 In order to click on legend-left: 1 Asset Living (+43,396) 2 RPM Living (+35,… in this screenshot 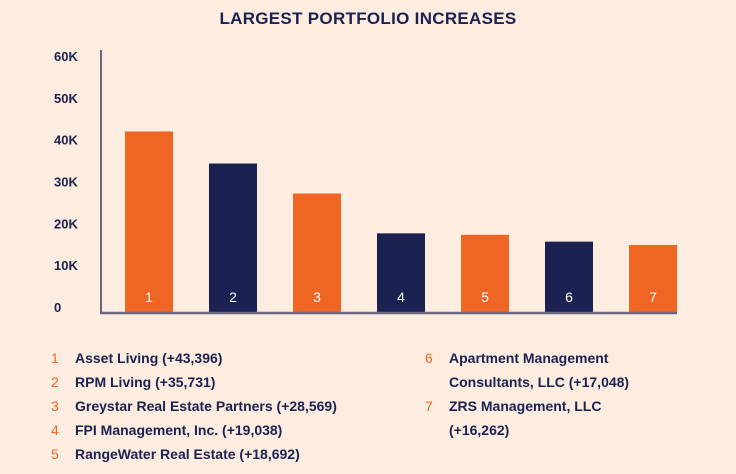, I will do `click(194, 406)`.